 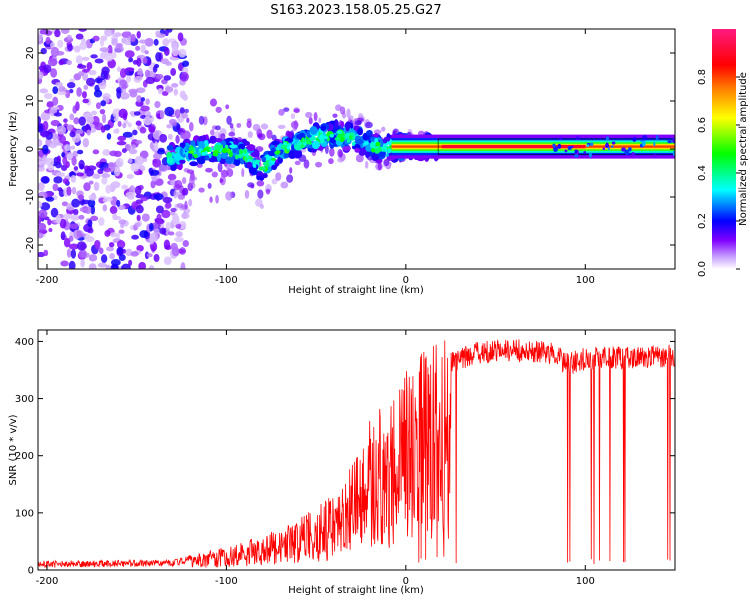 I want to click on colorbar-ticks: 0.0 0.2 0.4 0.6 0.8, so click(x=718, y=173).